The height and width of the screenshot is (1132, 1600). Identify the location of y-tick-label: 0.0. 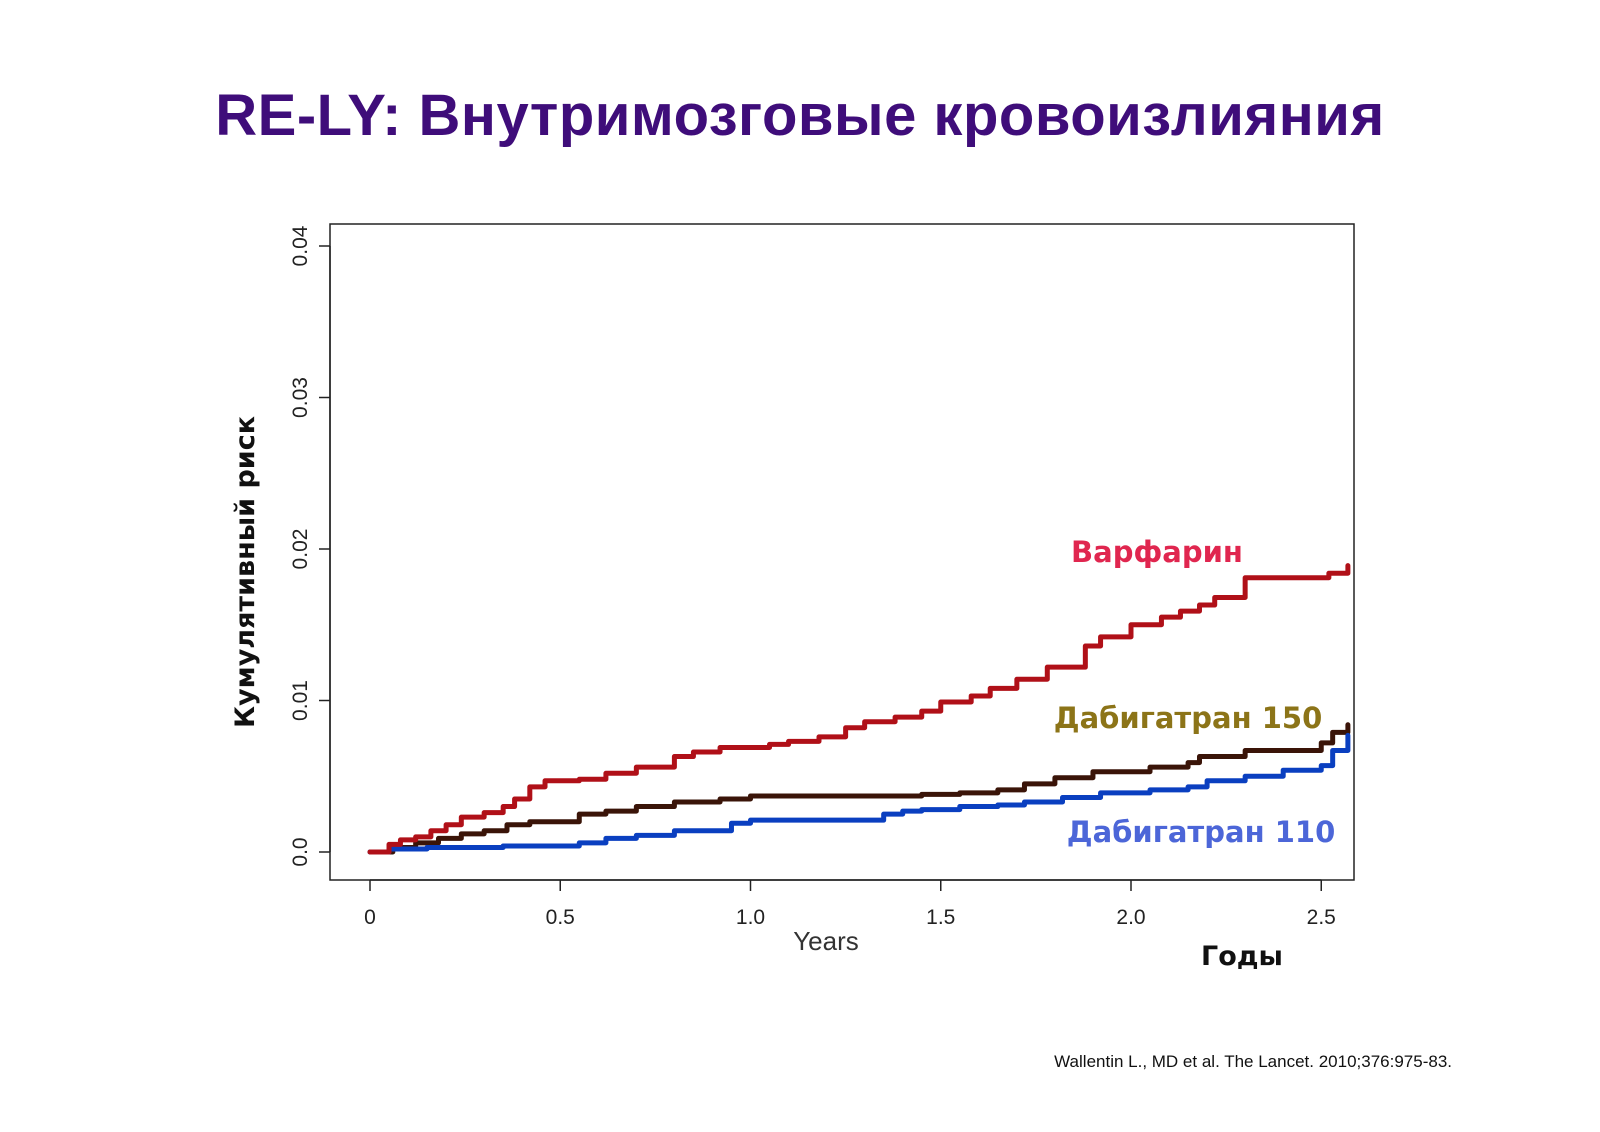
(300, 851).